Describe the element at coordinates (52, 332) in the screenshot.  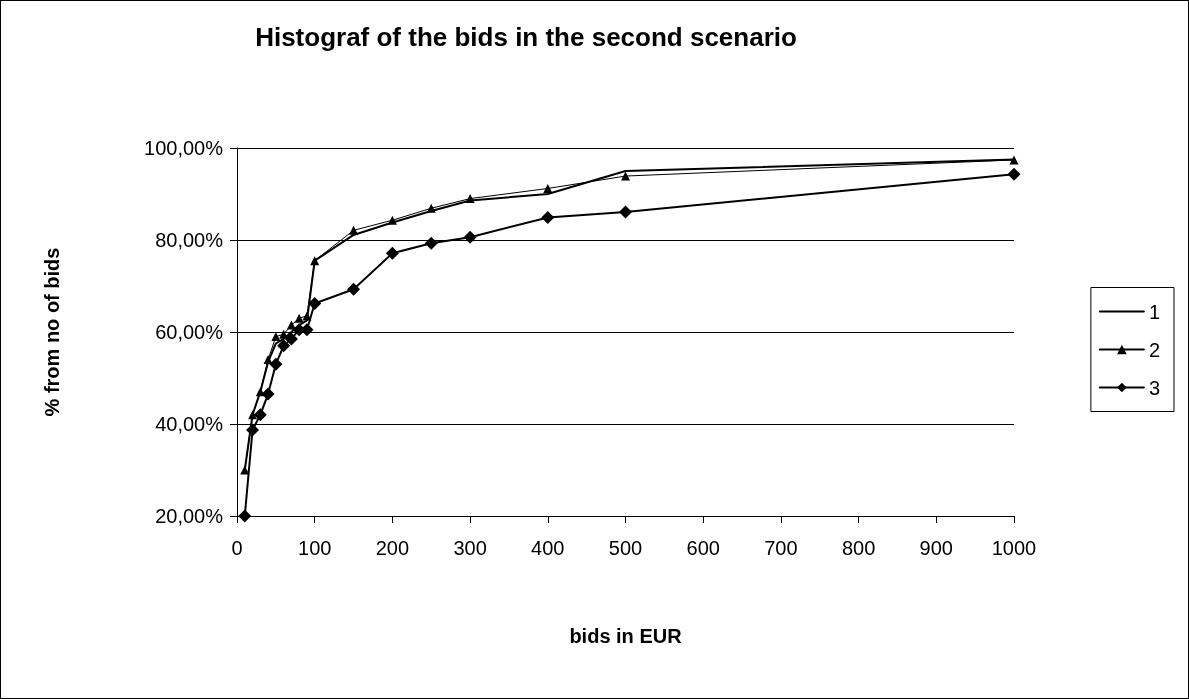
I see `y-axis-title: % from no of bids` at that location.